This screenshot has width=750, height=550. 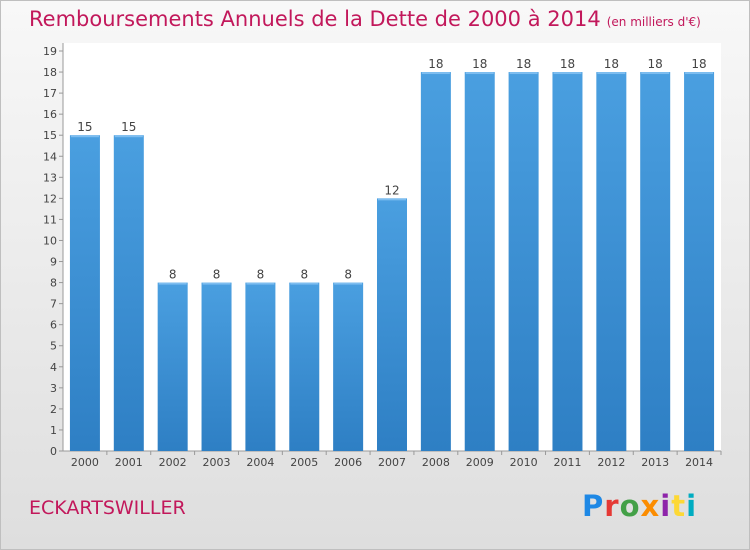 I want to click on x-tick-label: 2014, so click(x=699, y=462).